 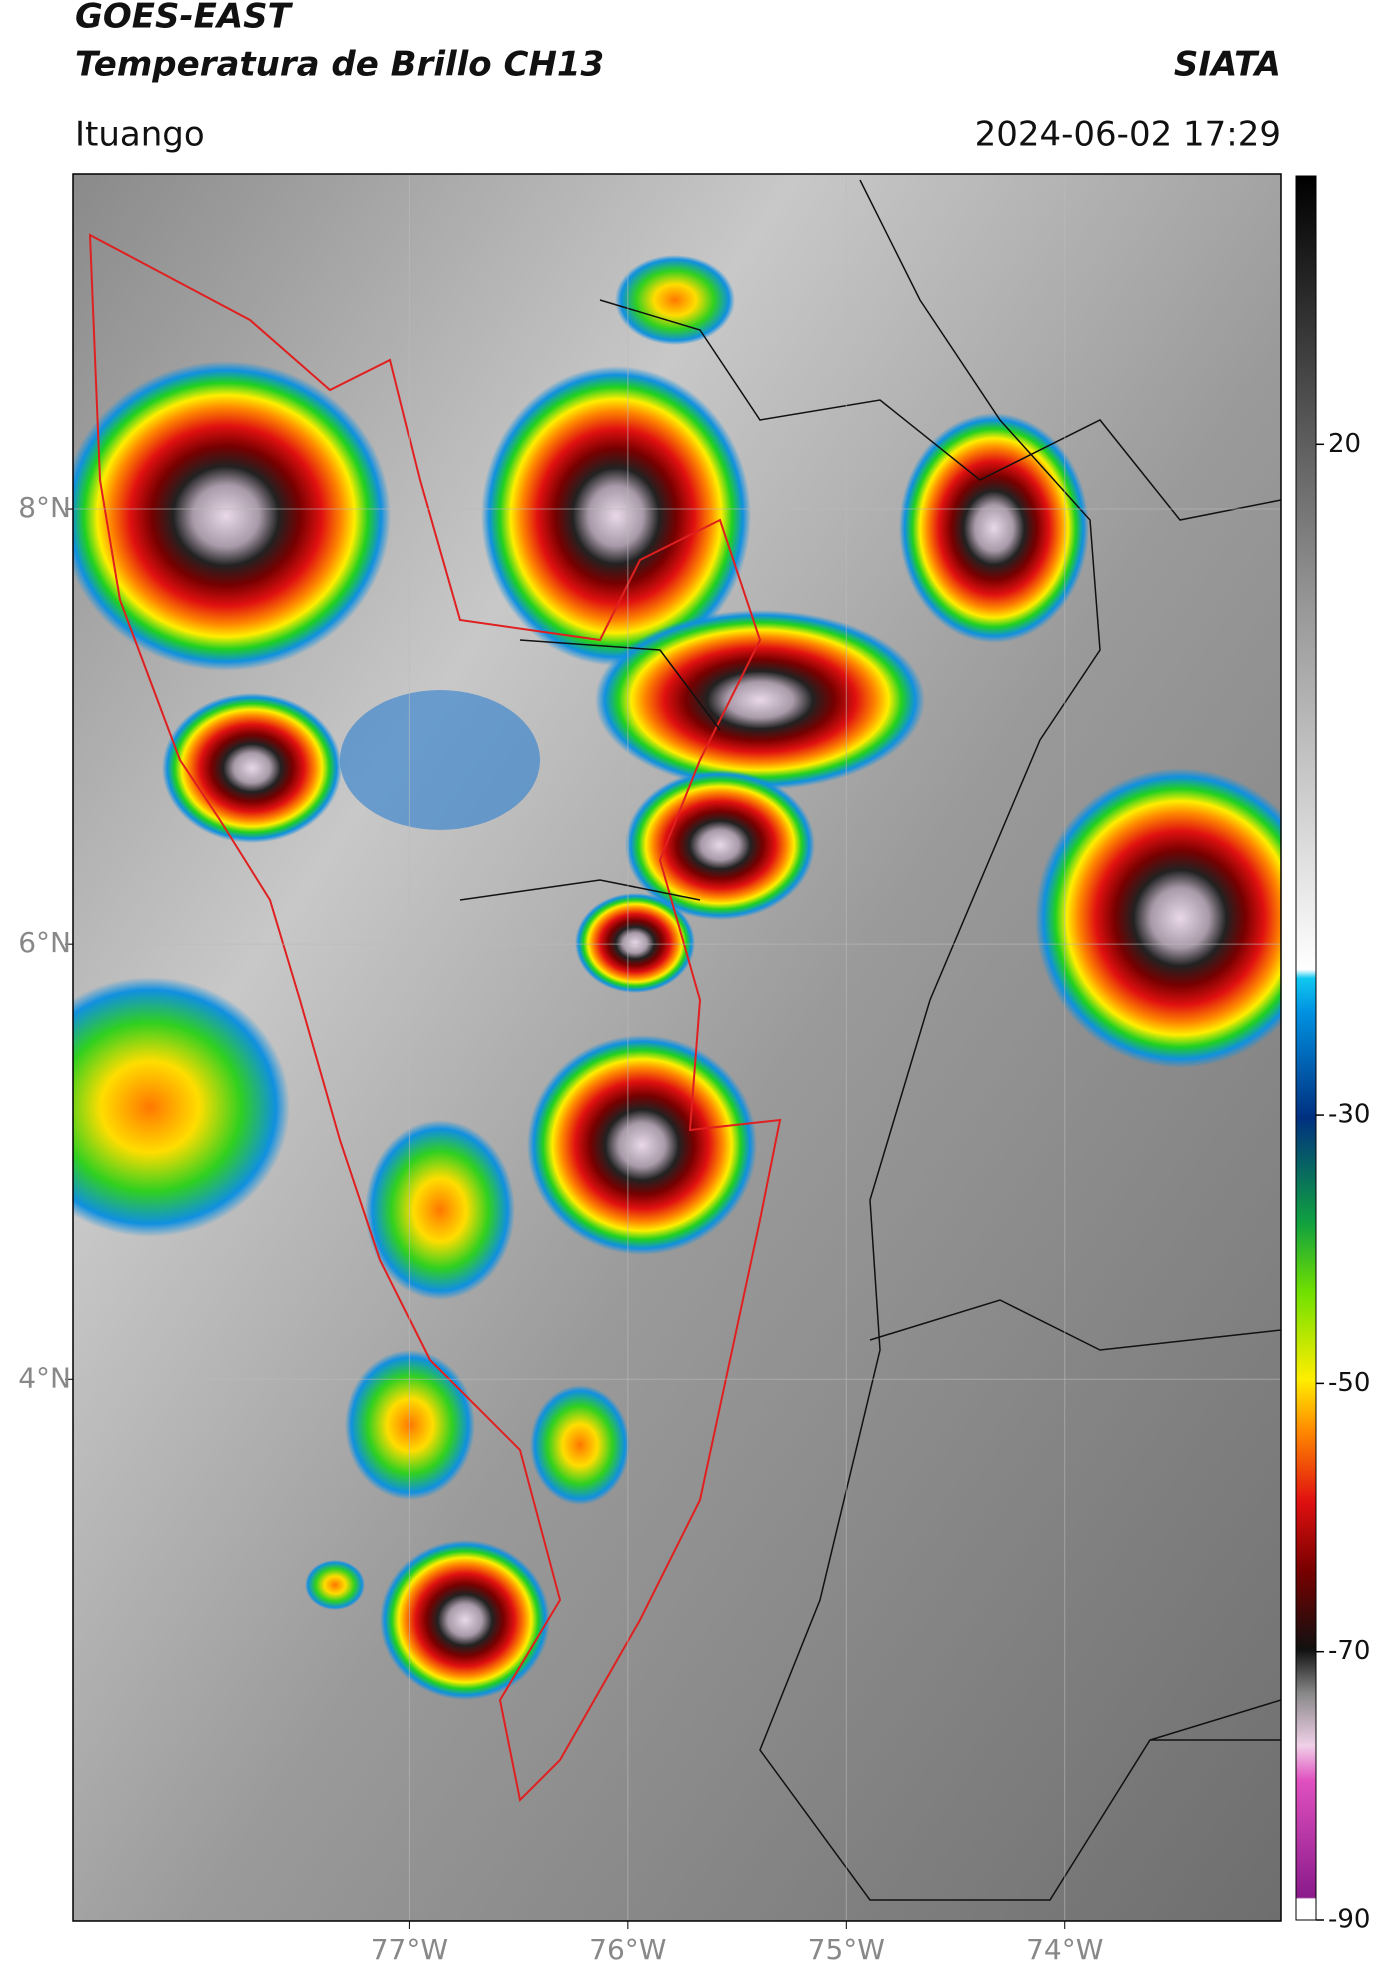 What do you see at coordinates (44, 942) in the screenshot?
I see `y-tick-label: 6°N` at bounding box center [44, 942].